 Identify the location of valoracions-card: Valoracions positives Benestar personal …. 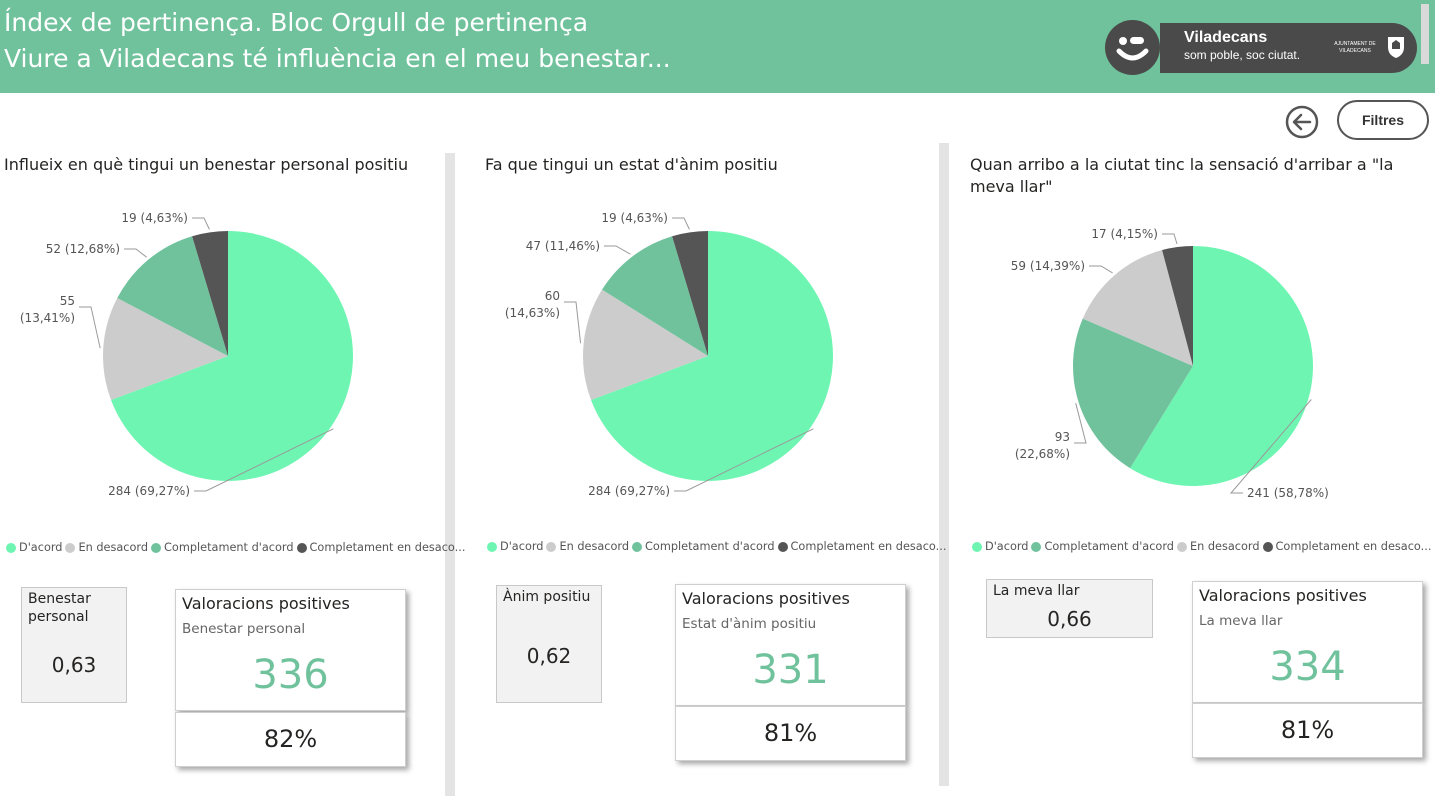
(290, 650).